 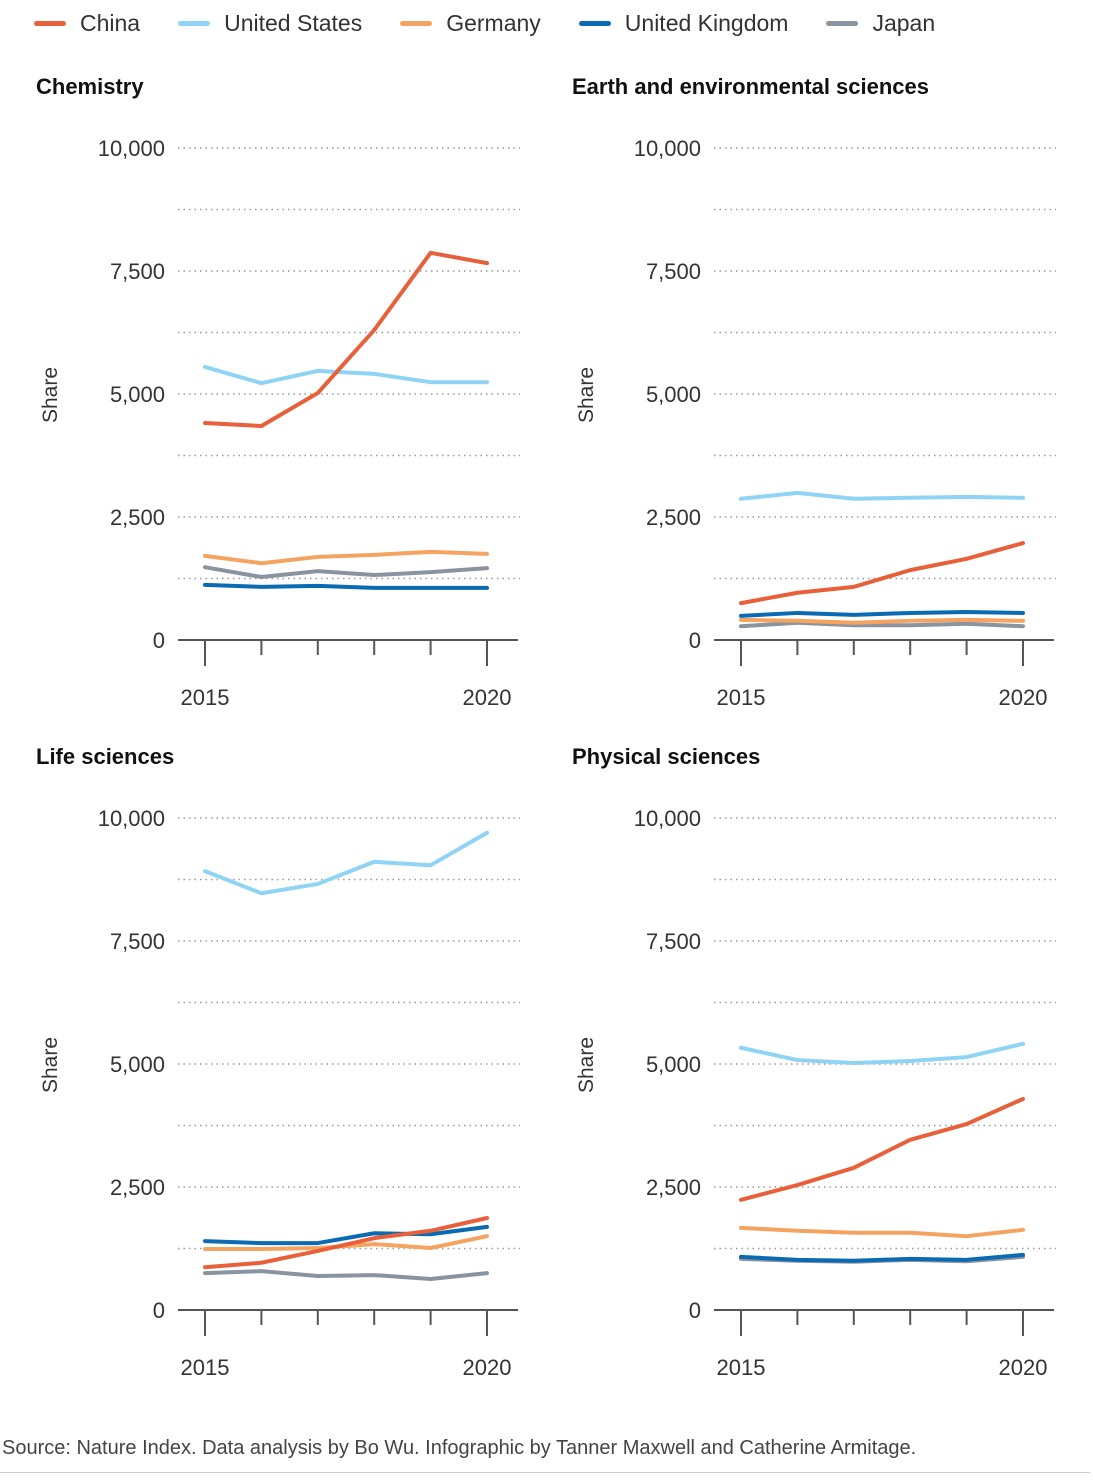 I want to click on panel-title: Life sciences, so click(x=105, y=756).